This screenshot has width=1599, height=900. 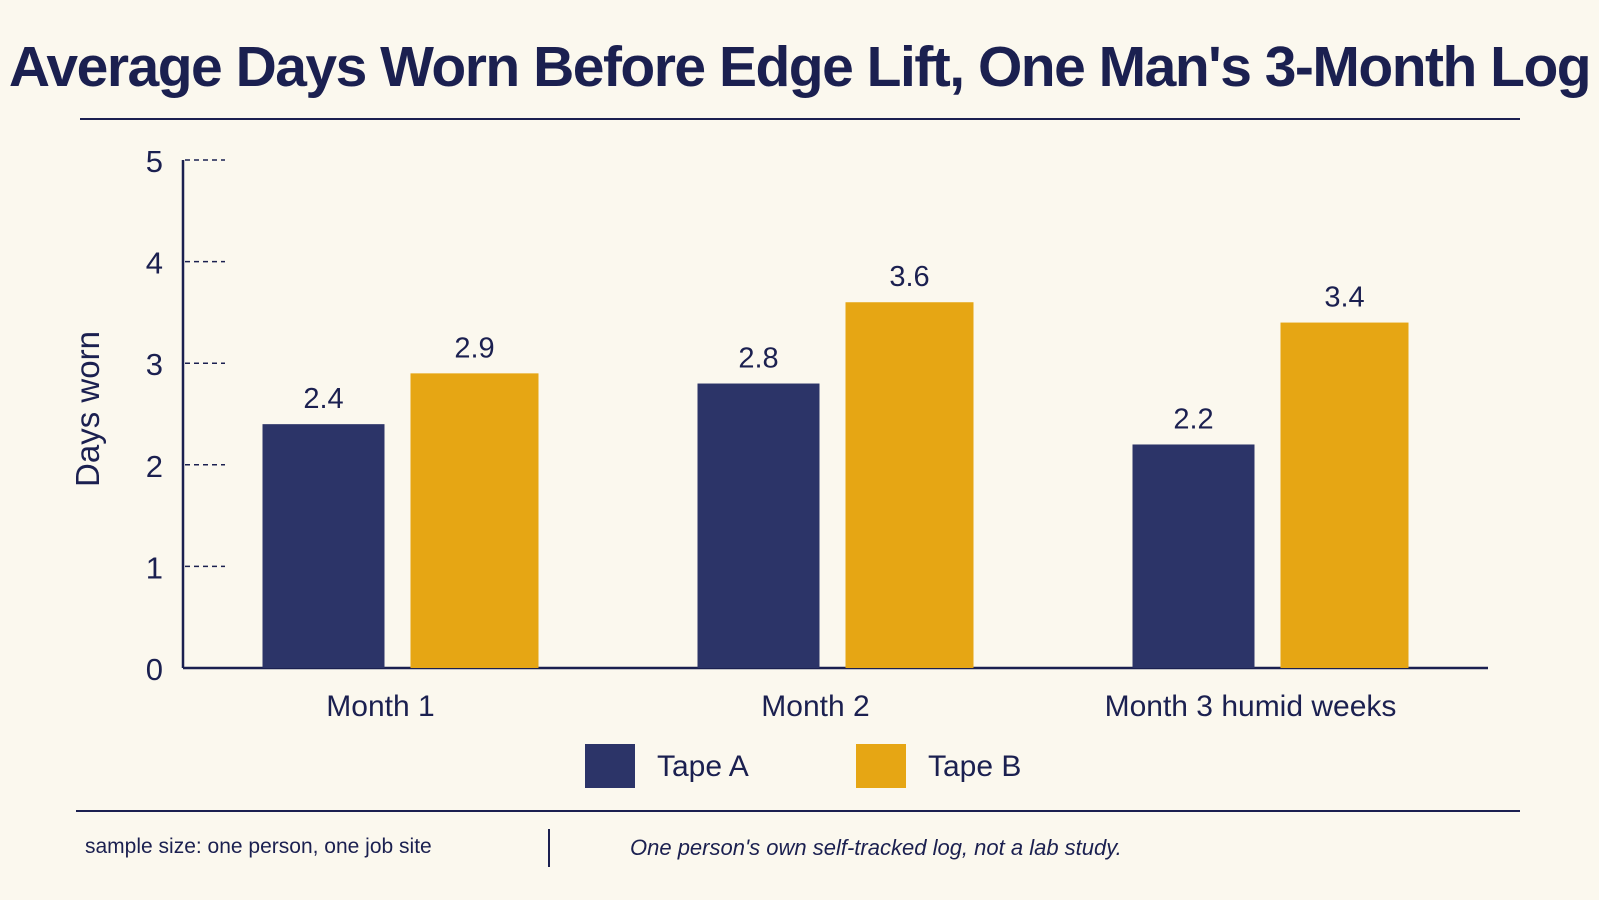 I want to click on y-tick-label: 1, so click(x=154, y=567).